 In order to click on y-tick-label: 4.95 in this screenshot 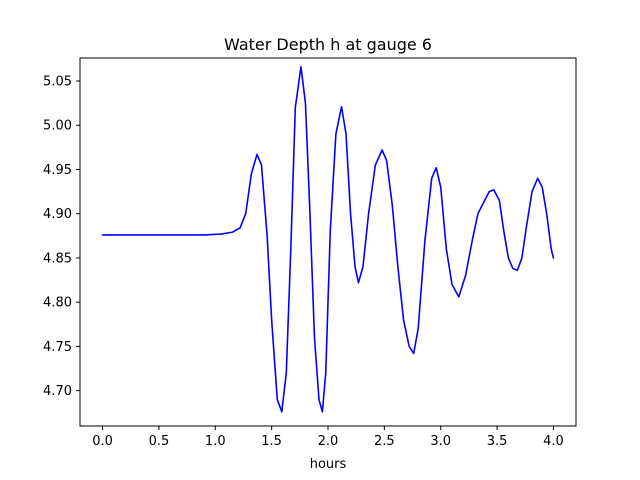, I will do `click(57, 170)`.